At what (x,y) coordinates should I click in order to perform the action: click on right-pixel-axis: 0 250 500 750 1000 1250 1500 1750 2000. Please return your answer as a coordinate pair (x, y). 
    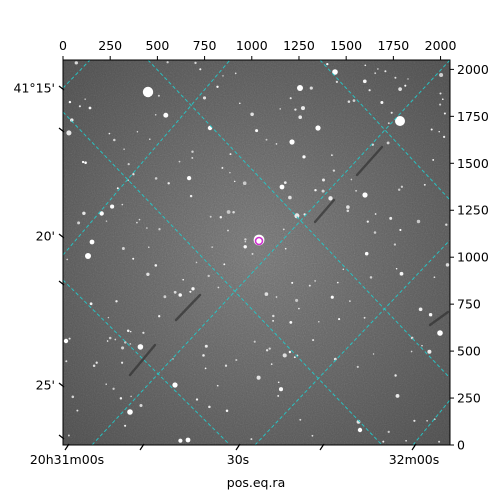
    Looking at the image, I should click on (469, 257).